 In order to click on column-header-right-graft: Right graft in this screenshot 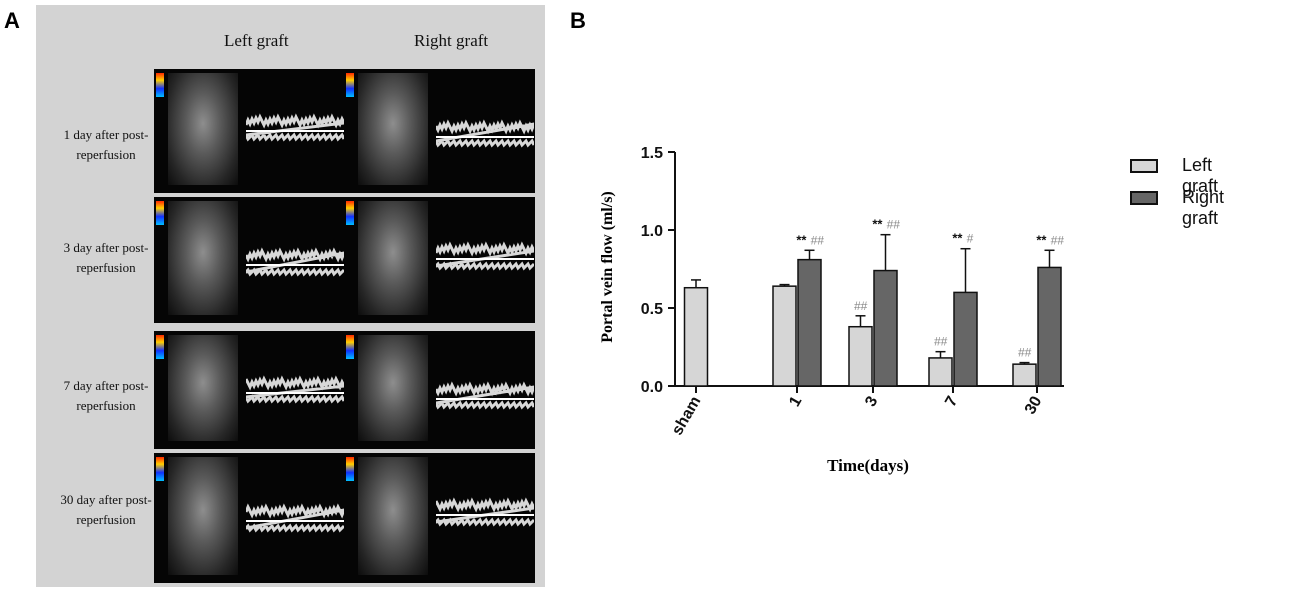, I will do `click(451, 40)`.